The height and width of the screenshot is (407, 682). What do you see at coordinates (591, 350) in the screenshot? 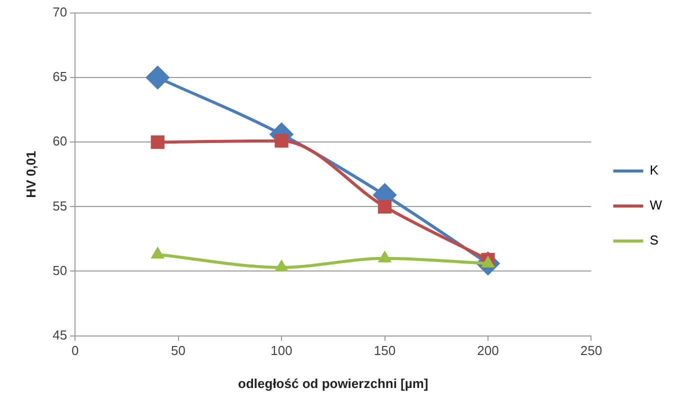
I see `x-tick-label: 250` at bounding box center [591, 350].